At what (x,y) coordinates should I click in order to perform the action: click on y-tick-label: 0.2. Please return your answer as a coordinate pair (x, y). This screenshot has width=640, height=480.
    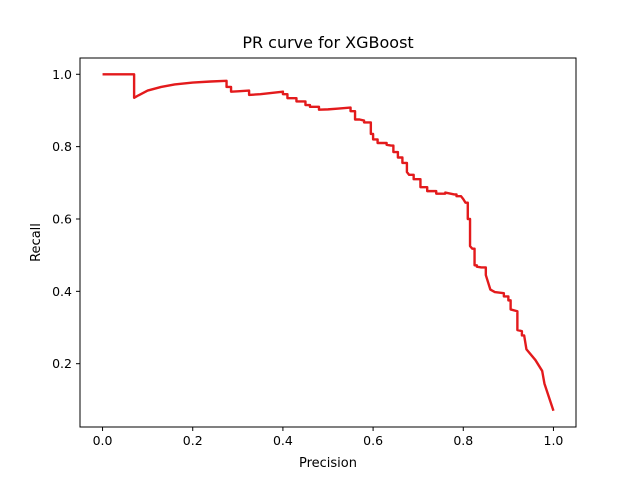
    Looking at the image, I should click on (62, 363).